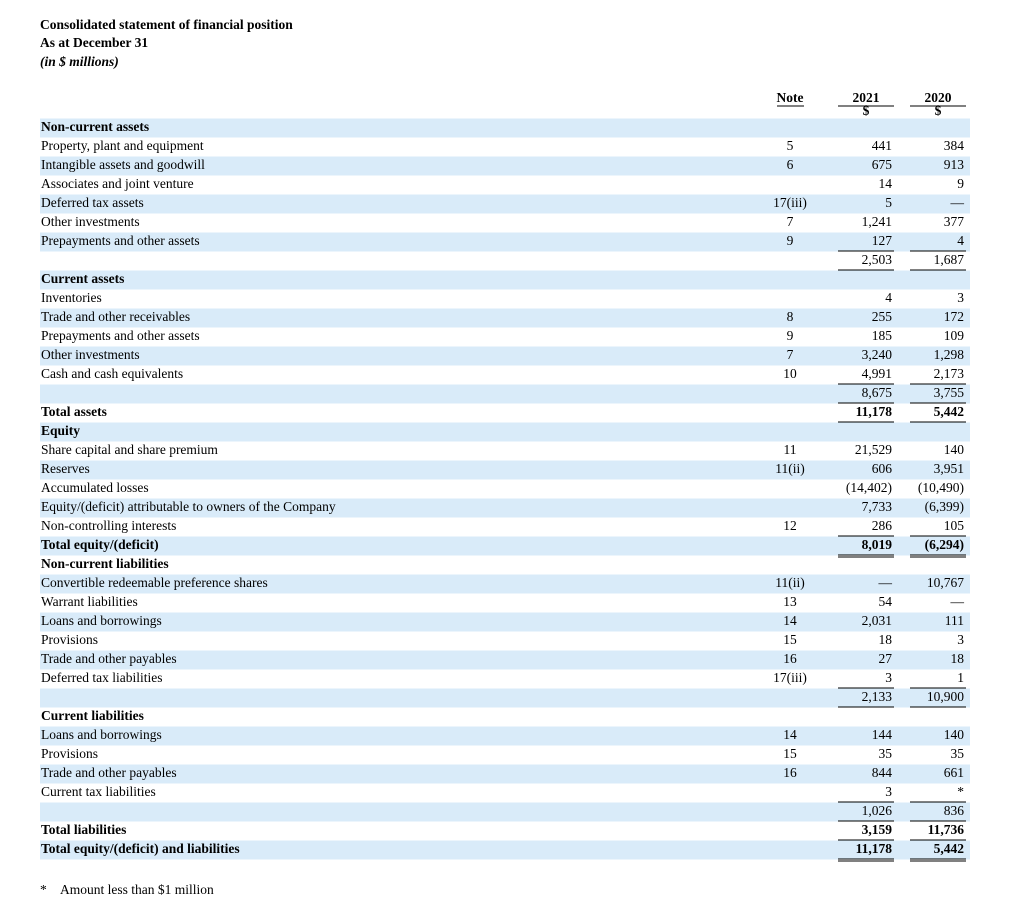 Image resolution: width=1013 pixels, height=906 pixels. What do you see at coordinates (71, 297) in the screenshot?
I see `row-label: Inventories` at bounding box center [71, 297].